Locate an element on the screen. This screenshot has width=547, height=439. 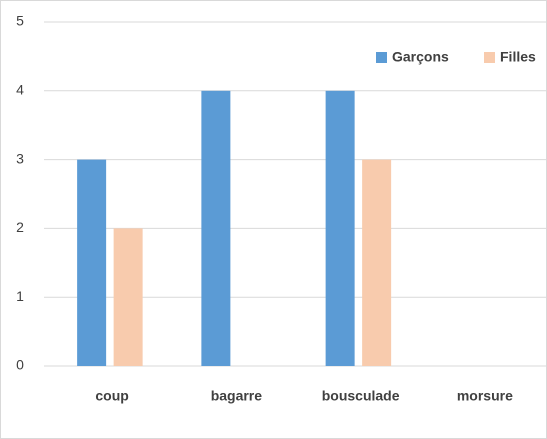
y-tick-label: 2 is located at coordinates (20, 227).